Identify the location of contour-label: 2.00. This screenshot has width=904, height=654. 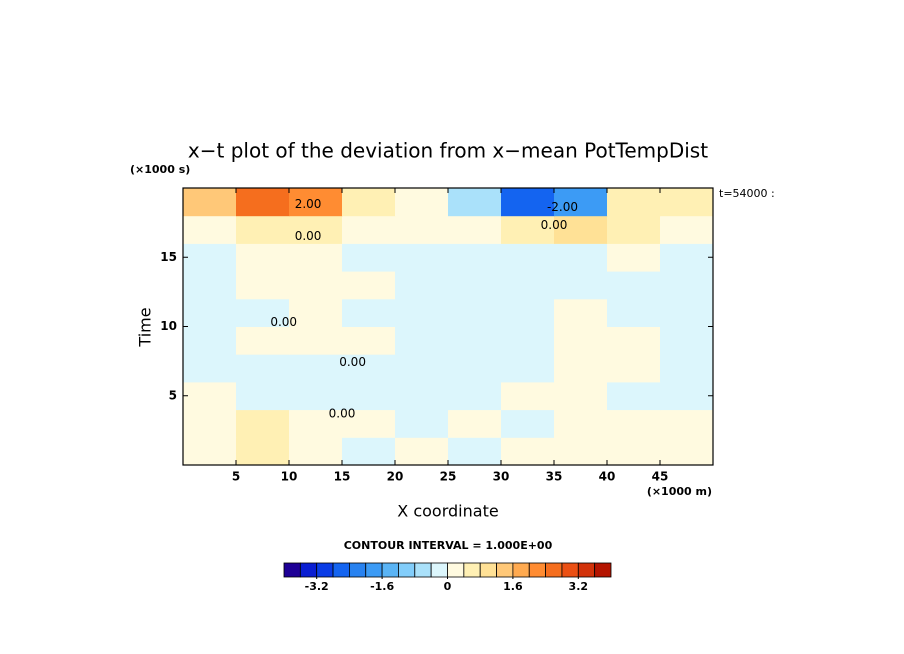
(308, 204).